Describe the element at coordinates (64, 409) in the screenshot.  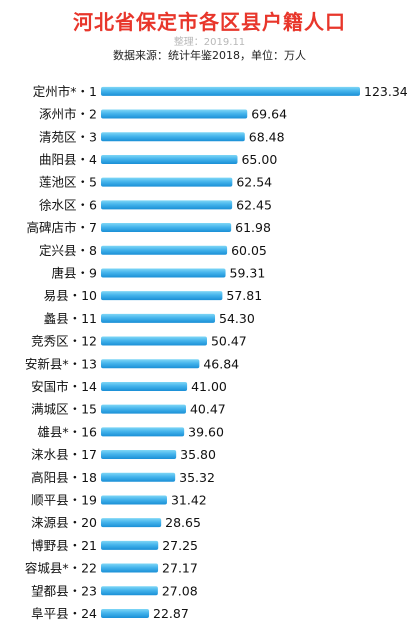
I see `category-label: 满城区・15` at that location.